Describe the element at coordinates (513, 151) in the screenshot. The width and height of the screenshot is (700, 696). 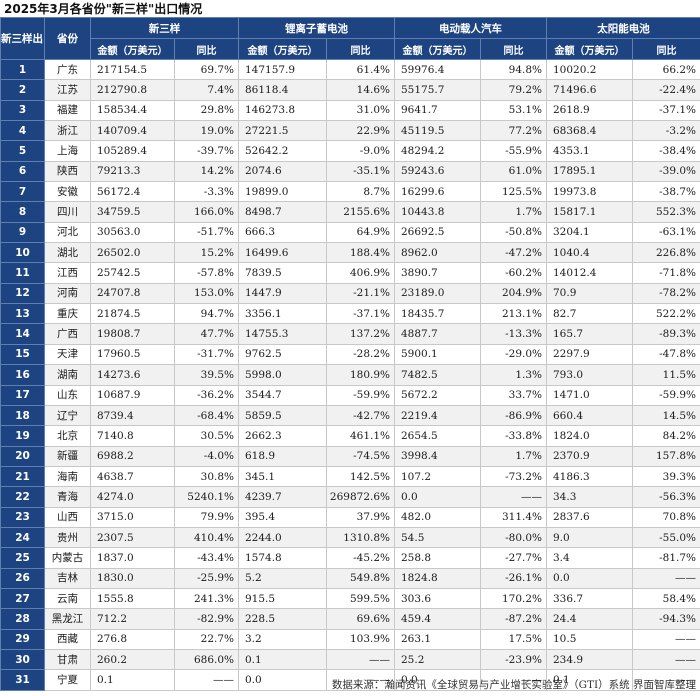
I see `ev-yoy-cell: -55.9%` at that location.